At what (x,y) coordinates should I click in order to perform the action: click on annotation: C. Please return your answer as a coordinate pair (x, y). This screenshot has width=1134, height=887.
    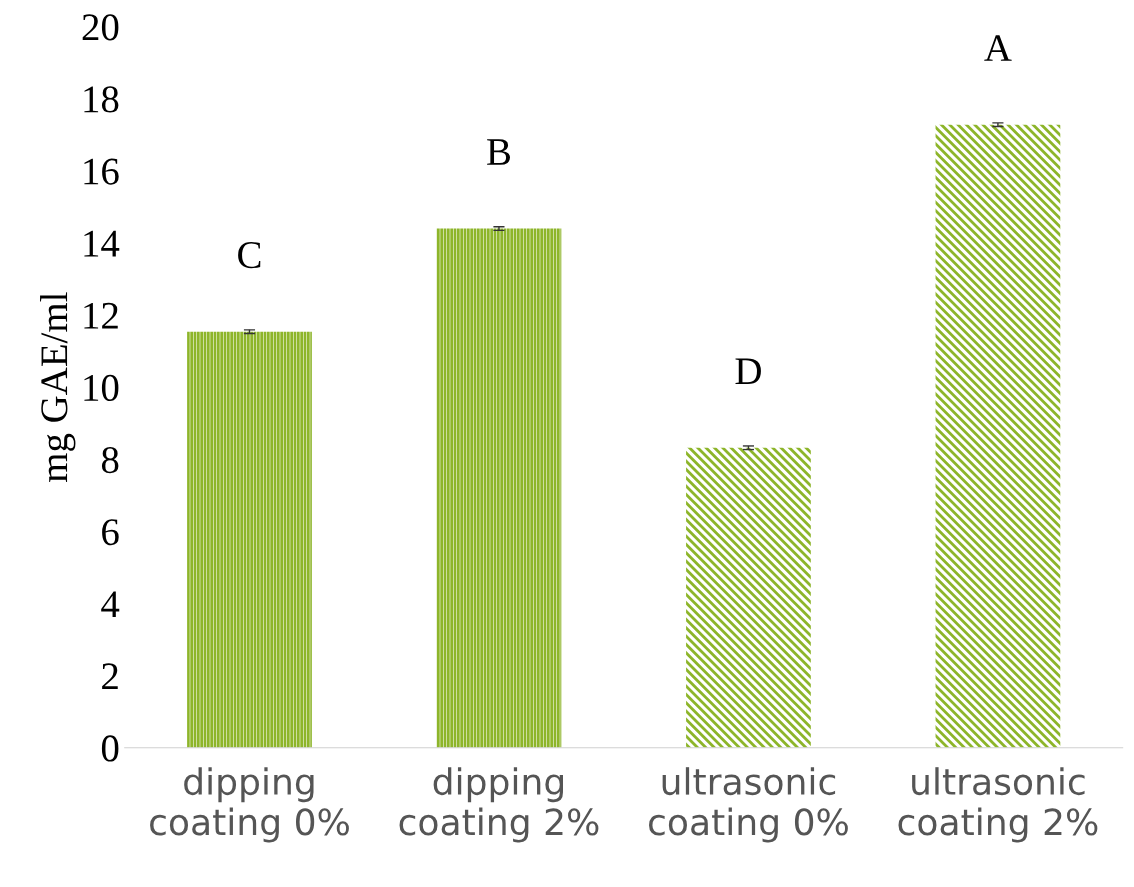
    Looking at the image, I should click on (249, 255).